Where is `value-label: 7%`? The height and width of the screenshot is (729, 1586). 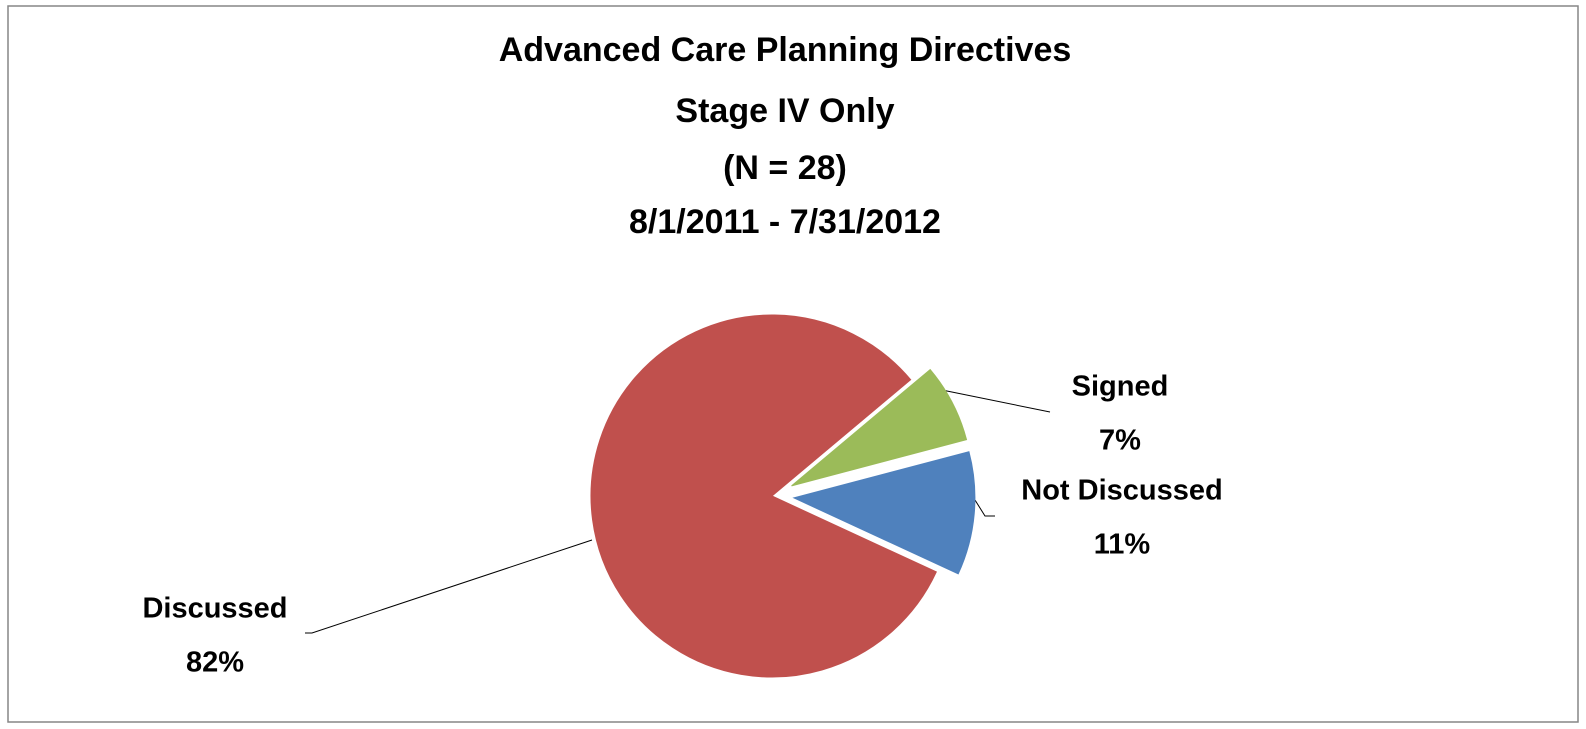 value-label: 7% is located at coordinates (1120, 441).